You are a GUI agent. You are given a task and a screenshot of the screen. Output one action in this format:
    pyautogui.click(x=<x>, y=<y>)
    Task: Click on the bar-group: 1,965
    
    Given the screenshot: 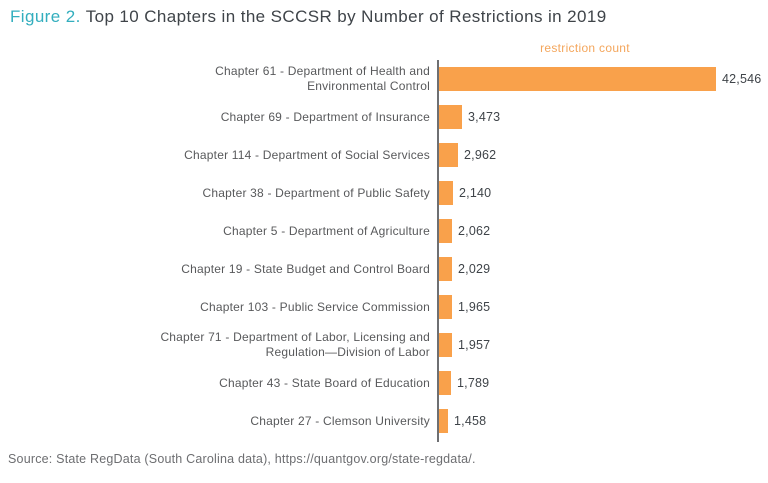 What is the action you would take?
    pyautogui.click(x=464, y=307)
    